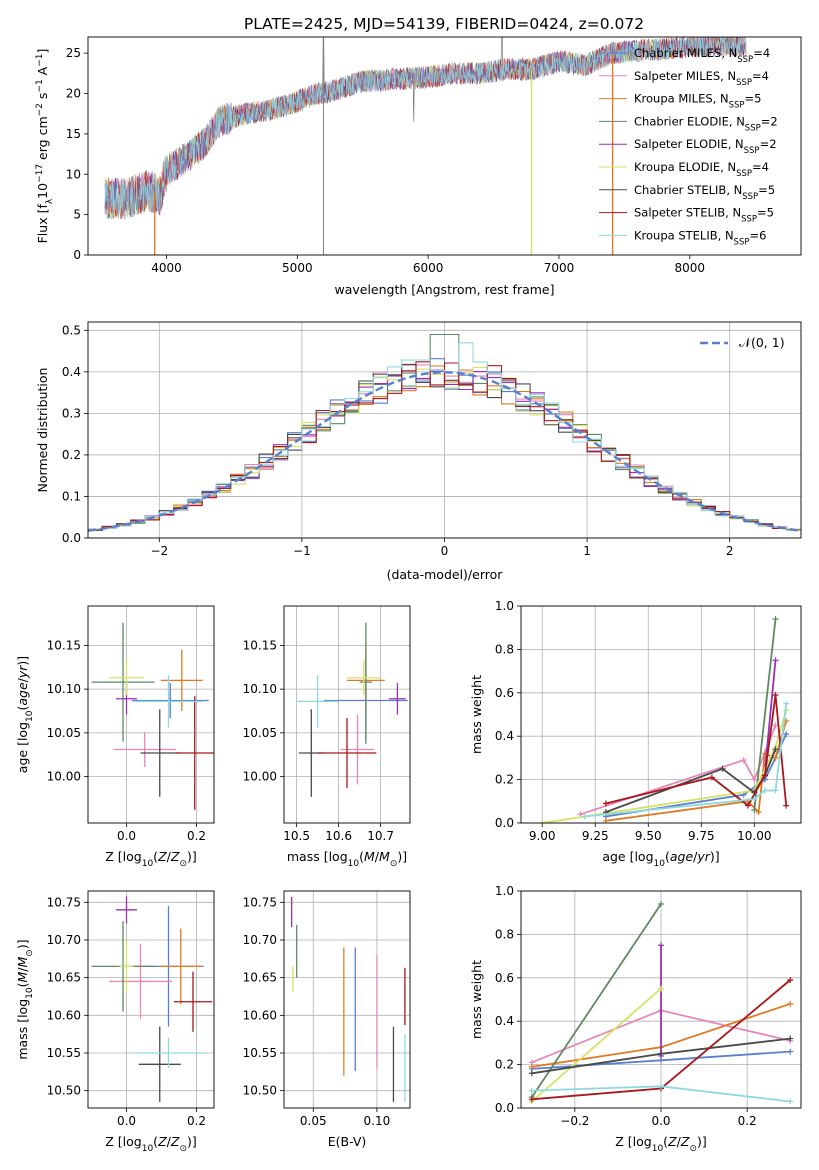 This screenshot has width=819, height=1170. I want to click on label-part: age [log, so click(22, 747).